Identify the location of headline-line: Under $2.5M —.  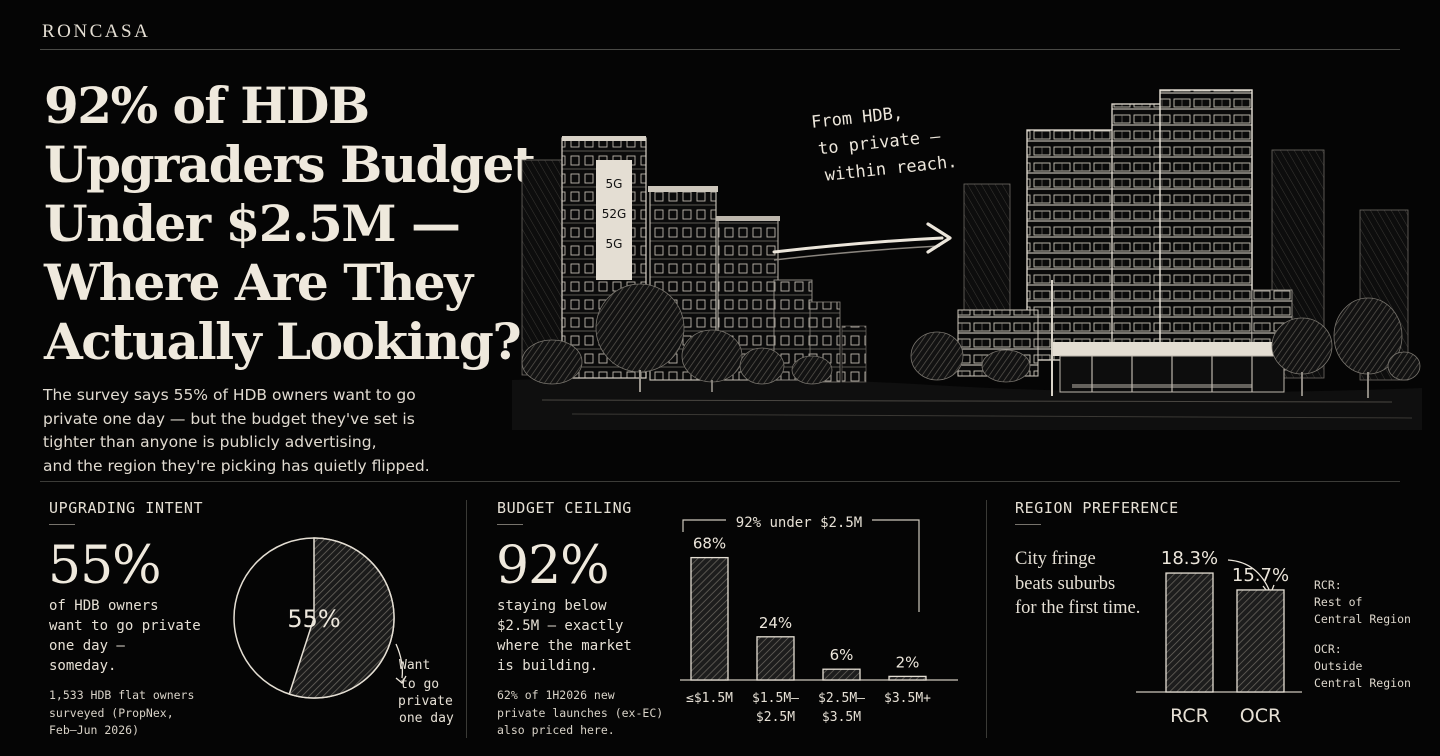
(252, 223).